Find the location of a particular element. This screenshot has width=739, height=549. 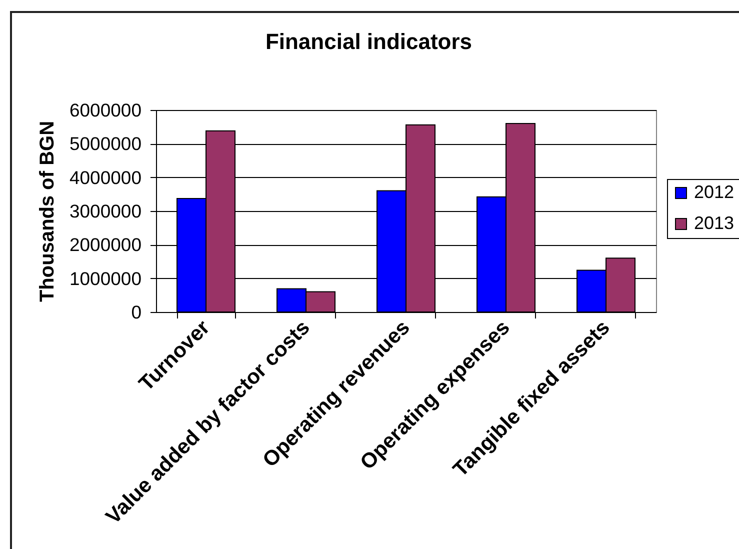

legend-label: 2012 is located at coordinates (714, 192).